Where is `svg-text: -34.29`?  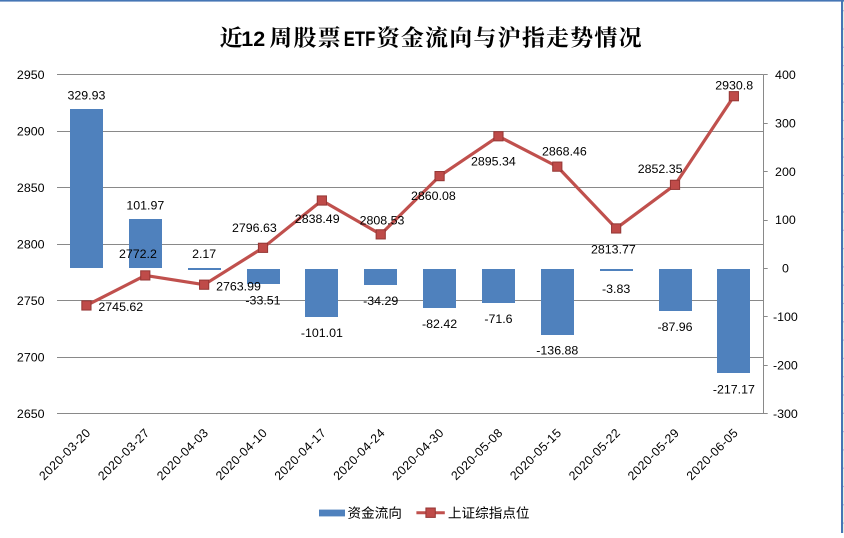 svg-text: -34.29 is located at coordinates (380, 301).